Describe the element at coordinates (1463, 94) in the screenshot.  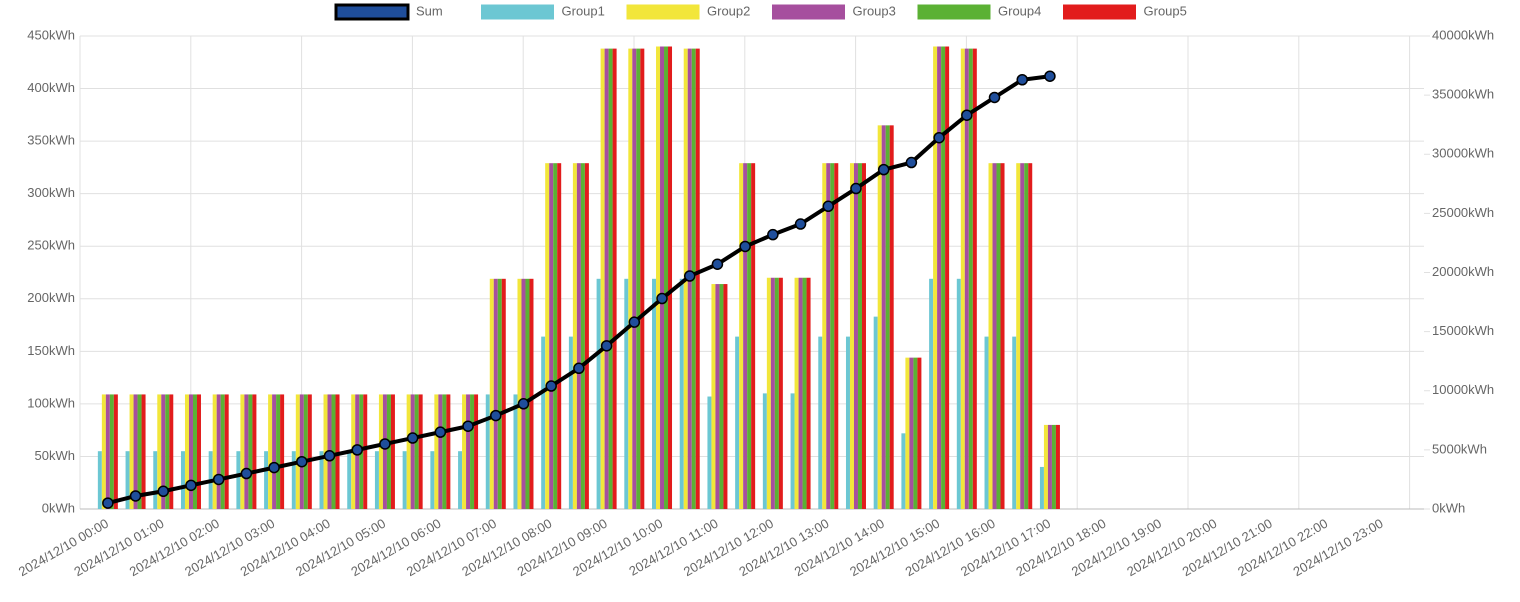
I see `y2-tick-label: 35000kWh` at that location.